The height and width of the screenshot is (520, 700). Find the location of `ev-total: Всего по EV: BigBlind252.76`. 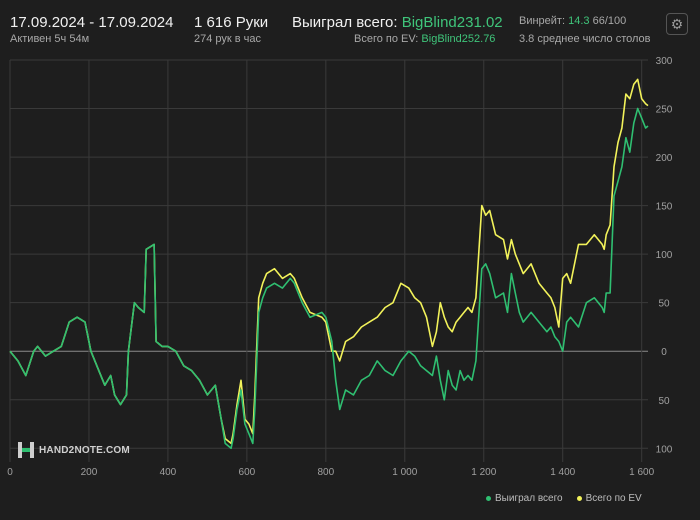

ev-total: Всего по EV: BigBlind252.76 is located at coordinates (424, 39).